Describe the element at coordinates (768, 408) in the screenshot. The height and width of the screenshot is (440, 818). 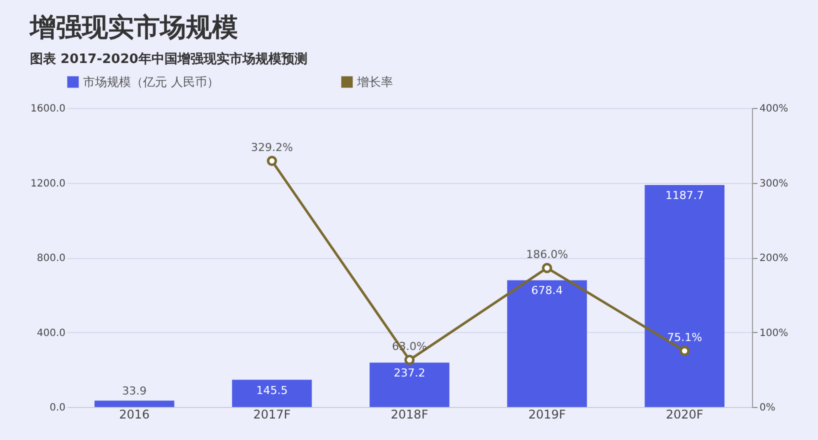
I see `y2-tick-label: 0%` at that location.